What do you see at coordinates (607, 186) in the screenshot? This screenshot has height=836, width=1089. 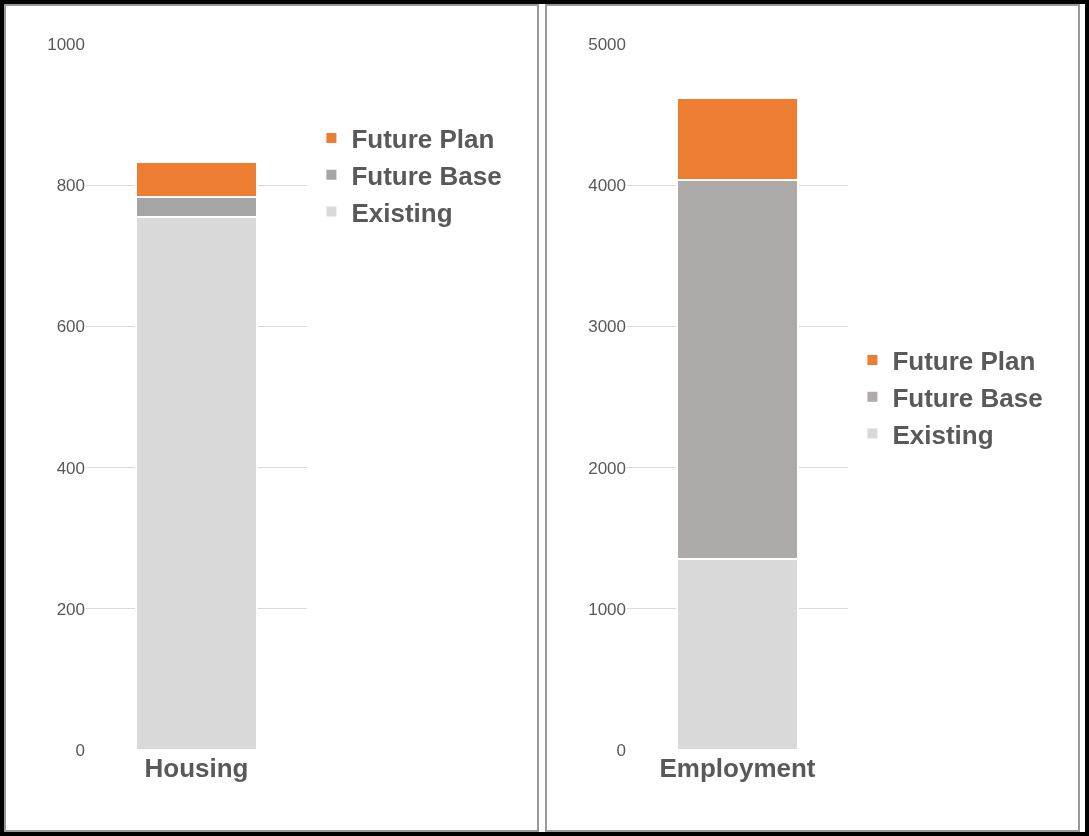 I see `y-tick-label: 4000` at bounding box center [607, 186].